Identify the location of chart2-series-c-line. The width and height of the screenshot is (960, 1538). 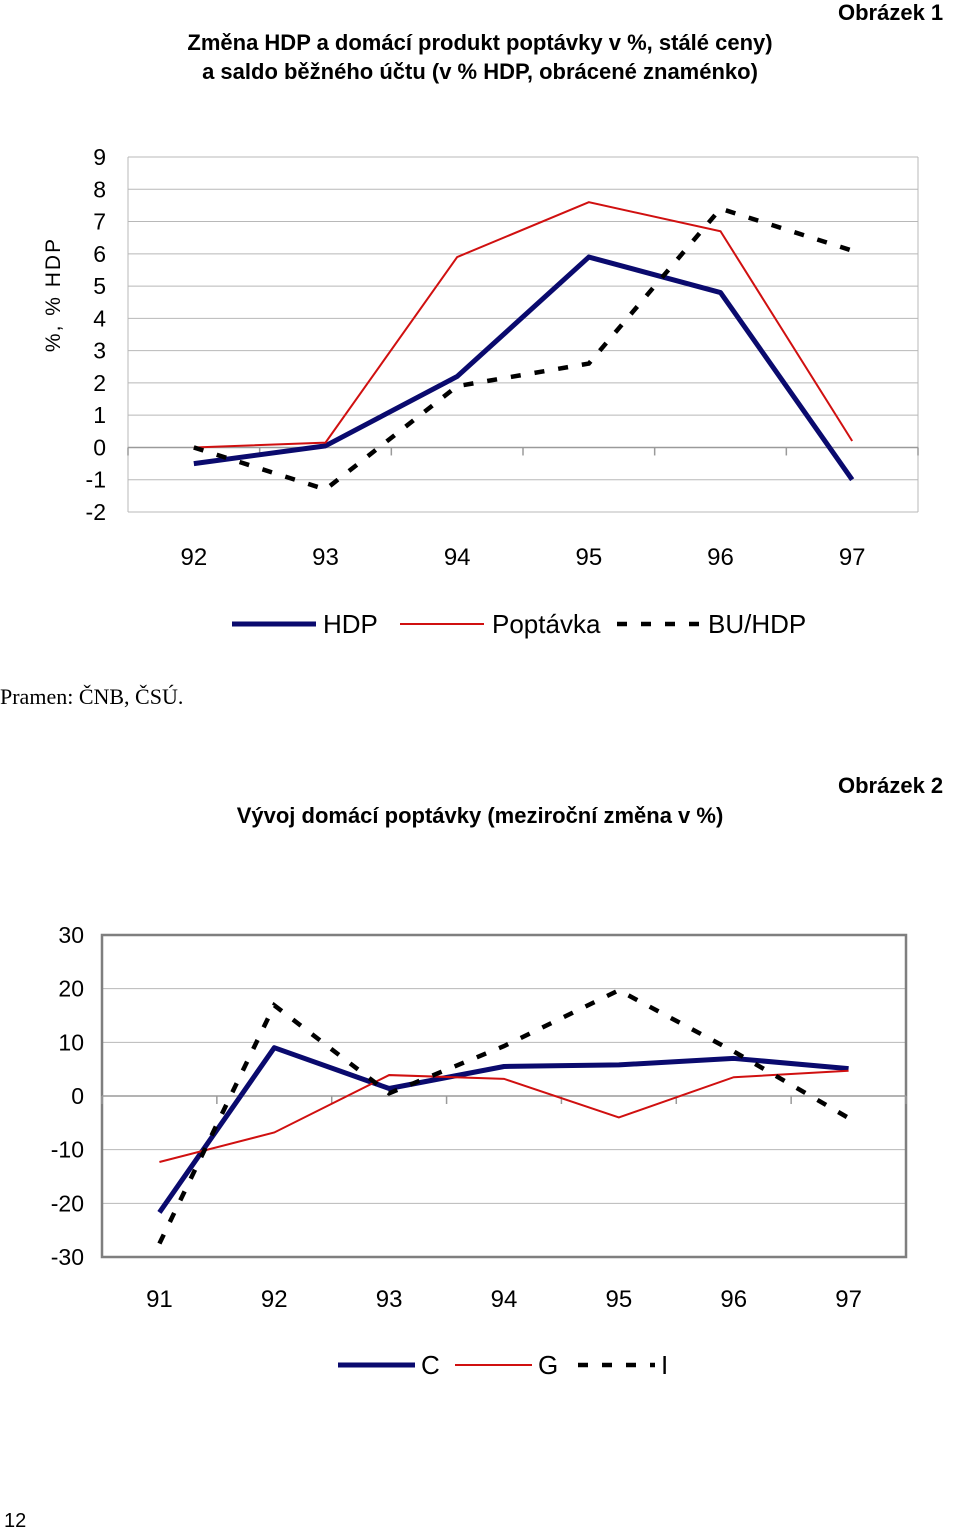
(503, 1129).